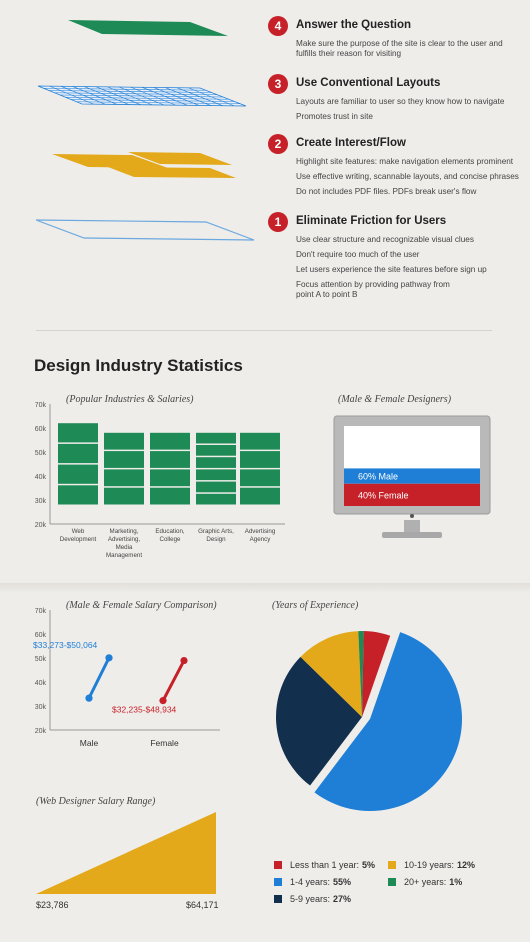 Image resolution: width=530 pixels, height=942 pixels. What do you see at coordinates (202, 905) in the screenshot?
I see `salary-range-max: $64,171` at bounding box center [202, 905].